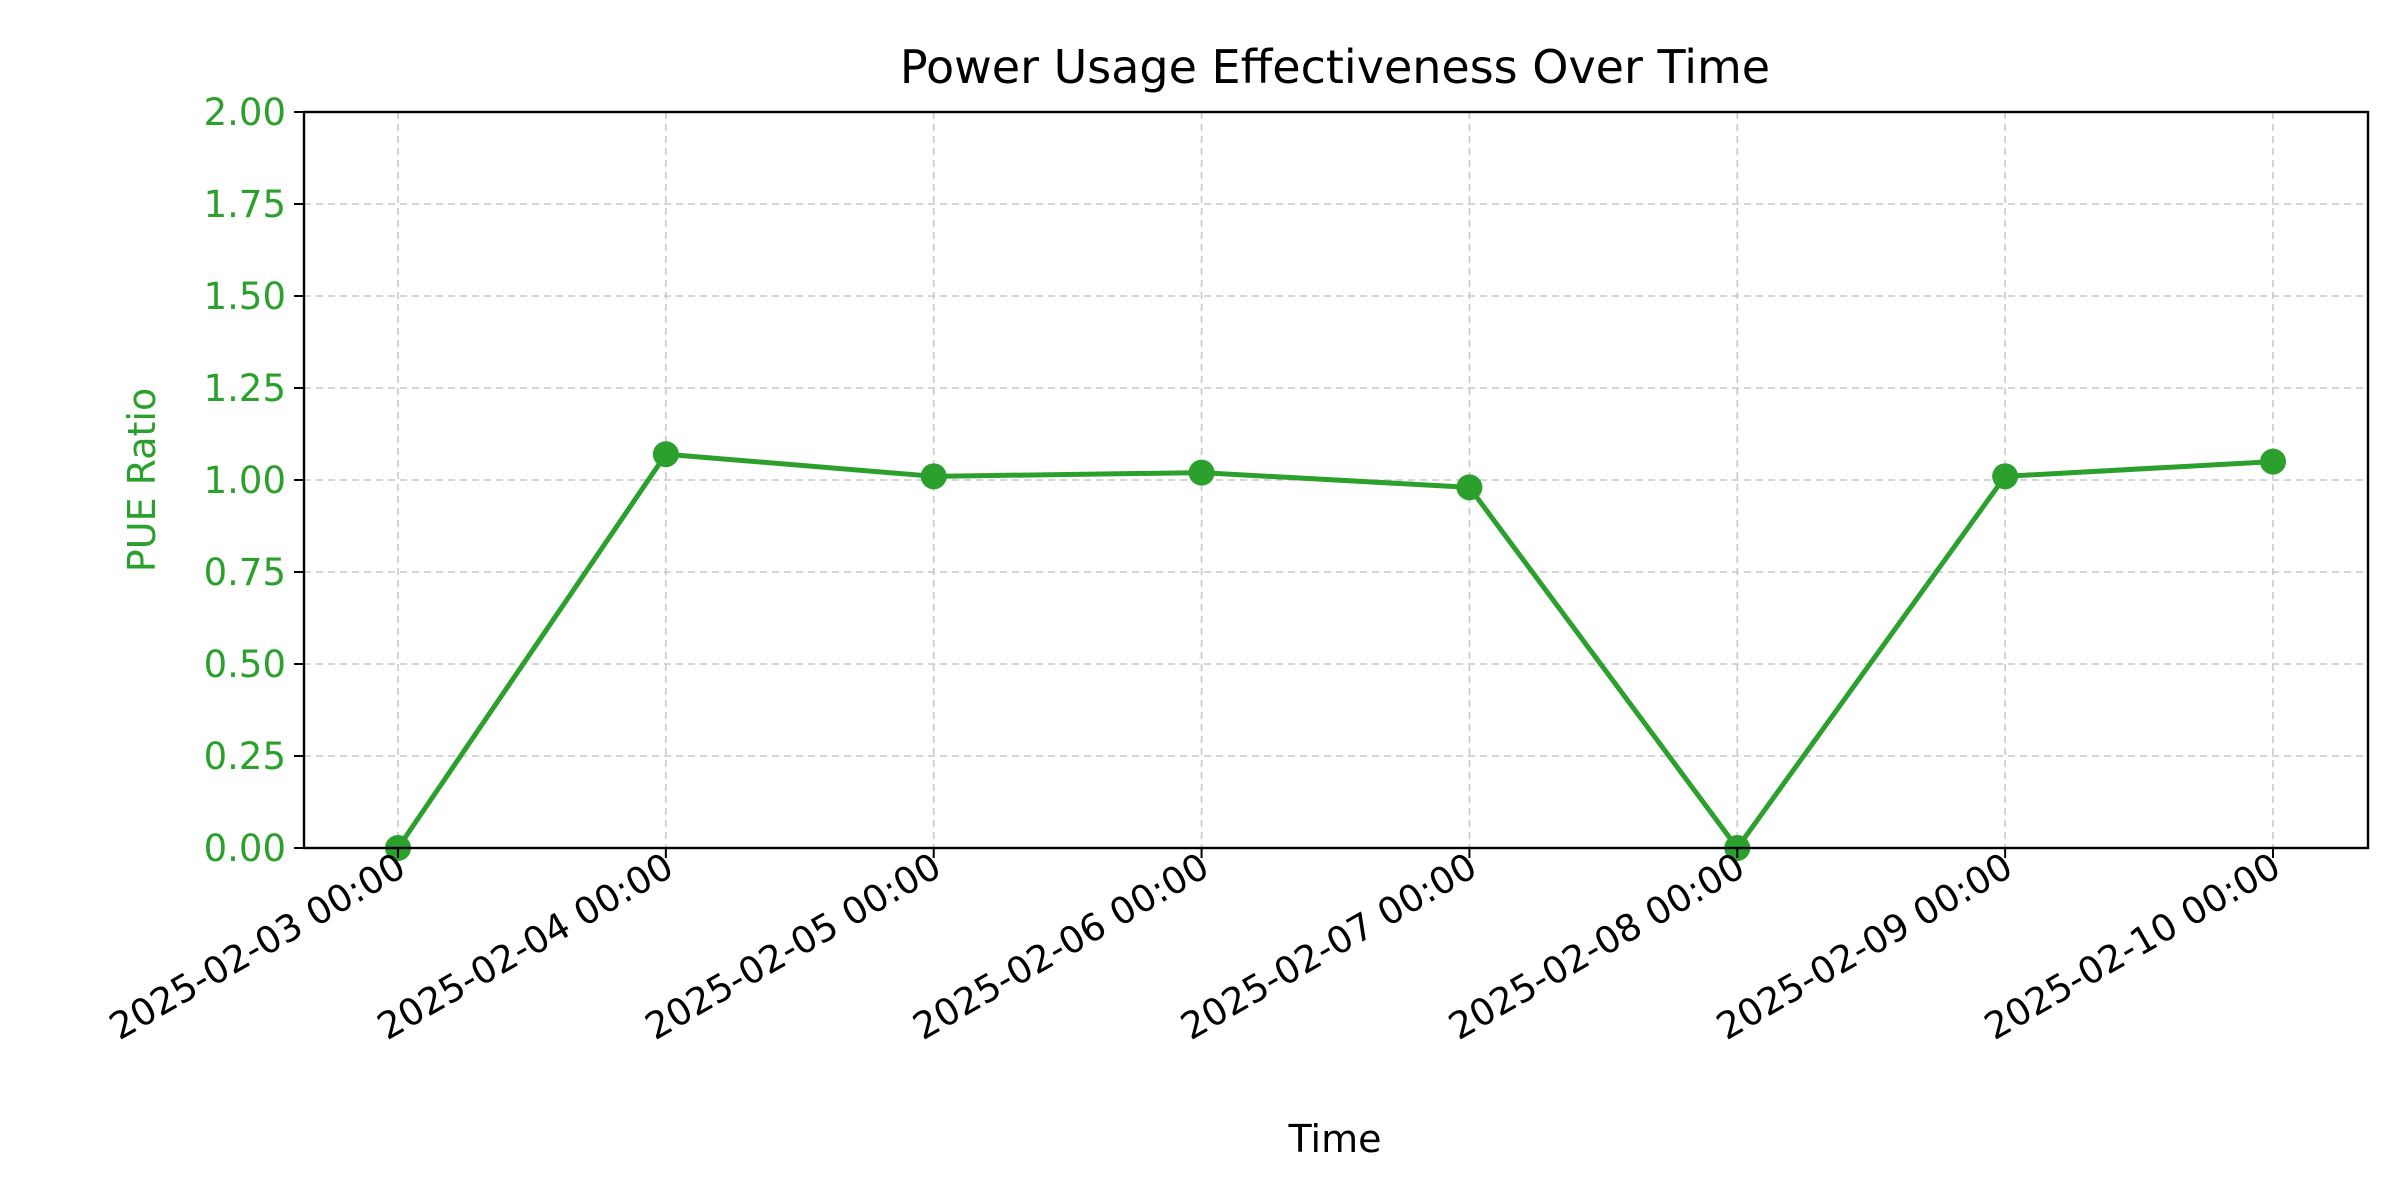 This screenshot has width=2400, height=1200. I want to click on y-tick-label: 0.75, so click(245, 572).